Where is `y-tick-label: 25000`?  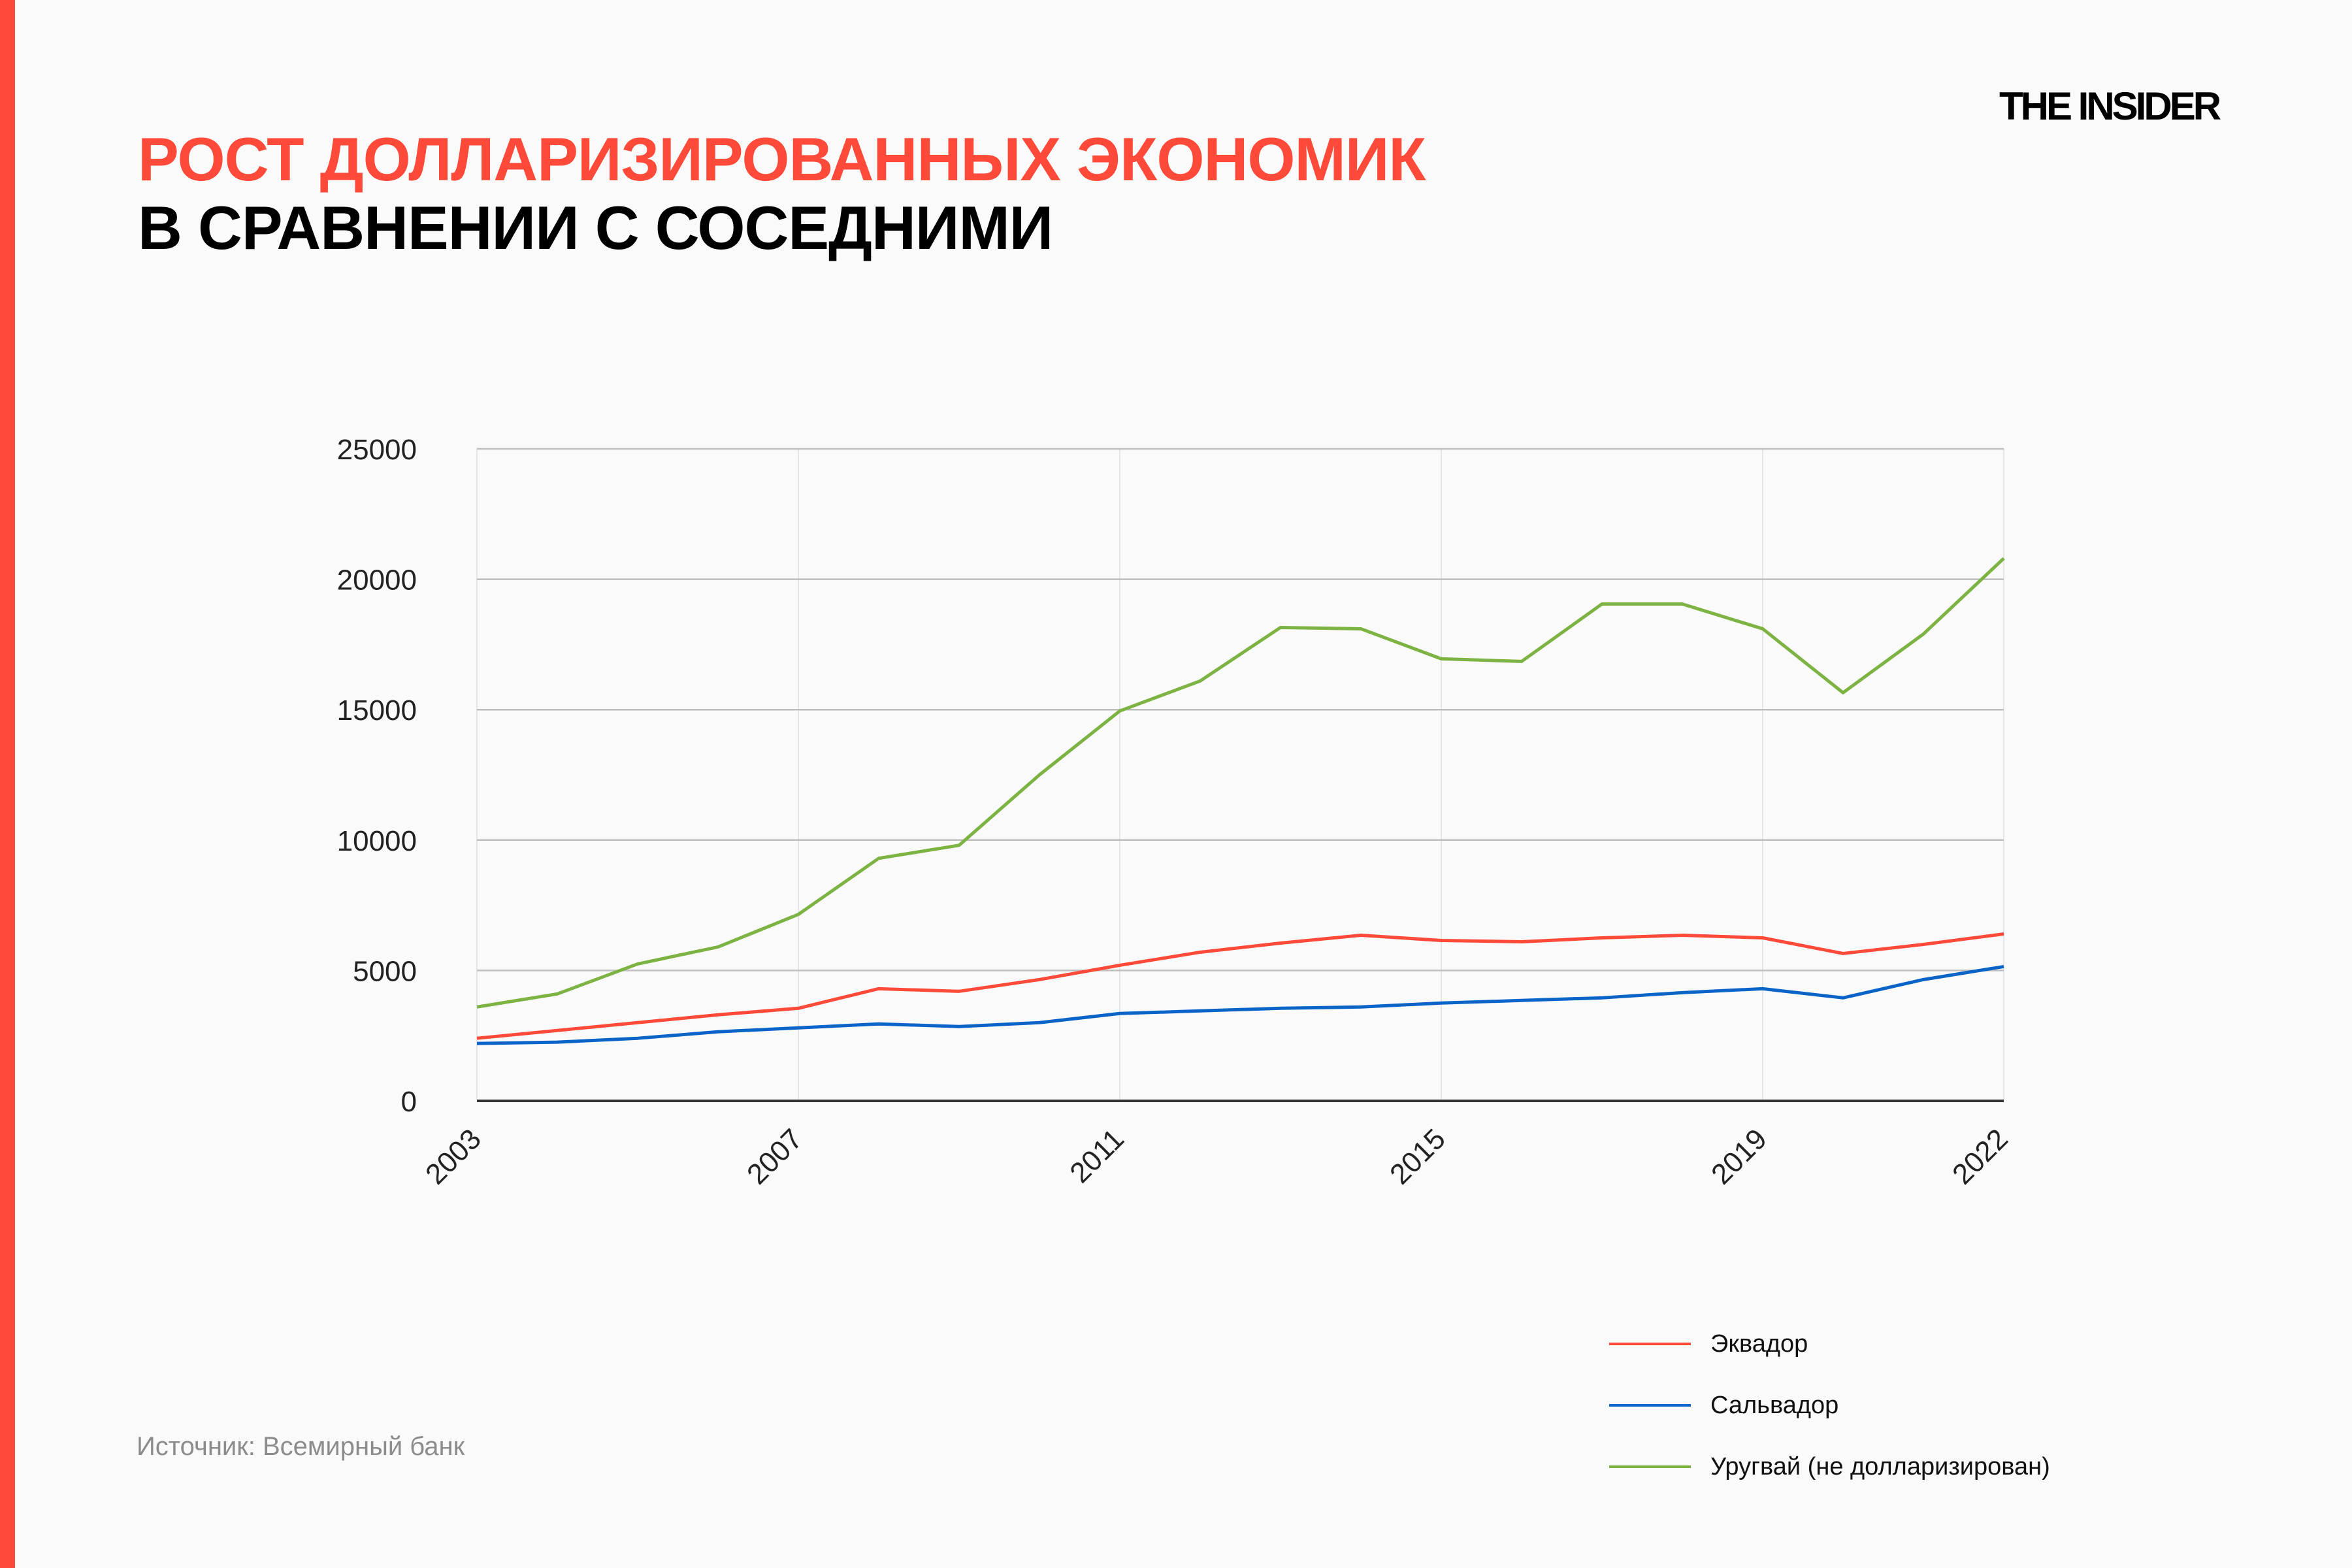 y-tick-label: 25000 is located at coordinates (377, 450).